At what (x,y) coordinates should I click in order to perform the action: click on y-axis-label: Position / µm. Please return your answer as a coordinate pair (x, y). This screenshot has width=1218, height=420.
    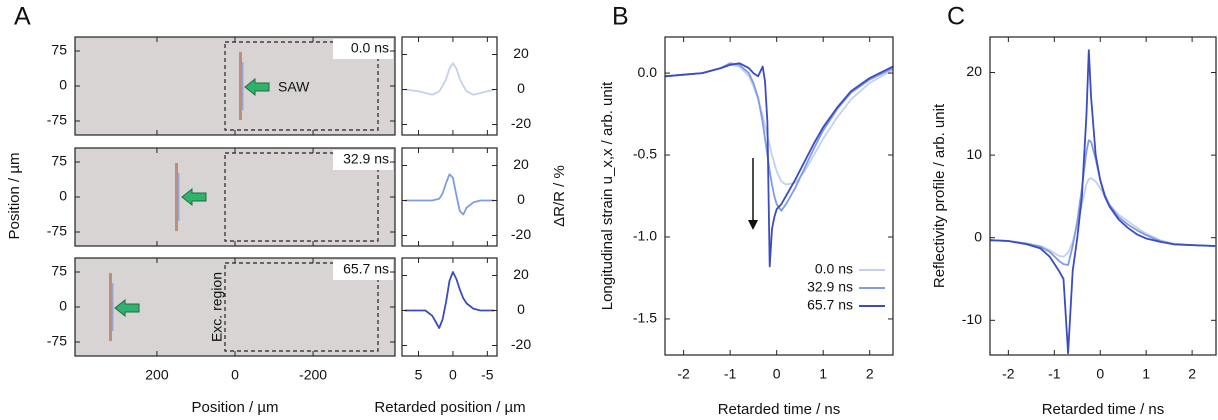
    Looking at the image, I should click on (14, 195).